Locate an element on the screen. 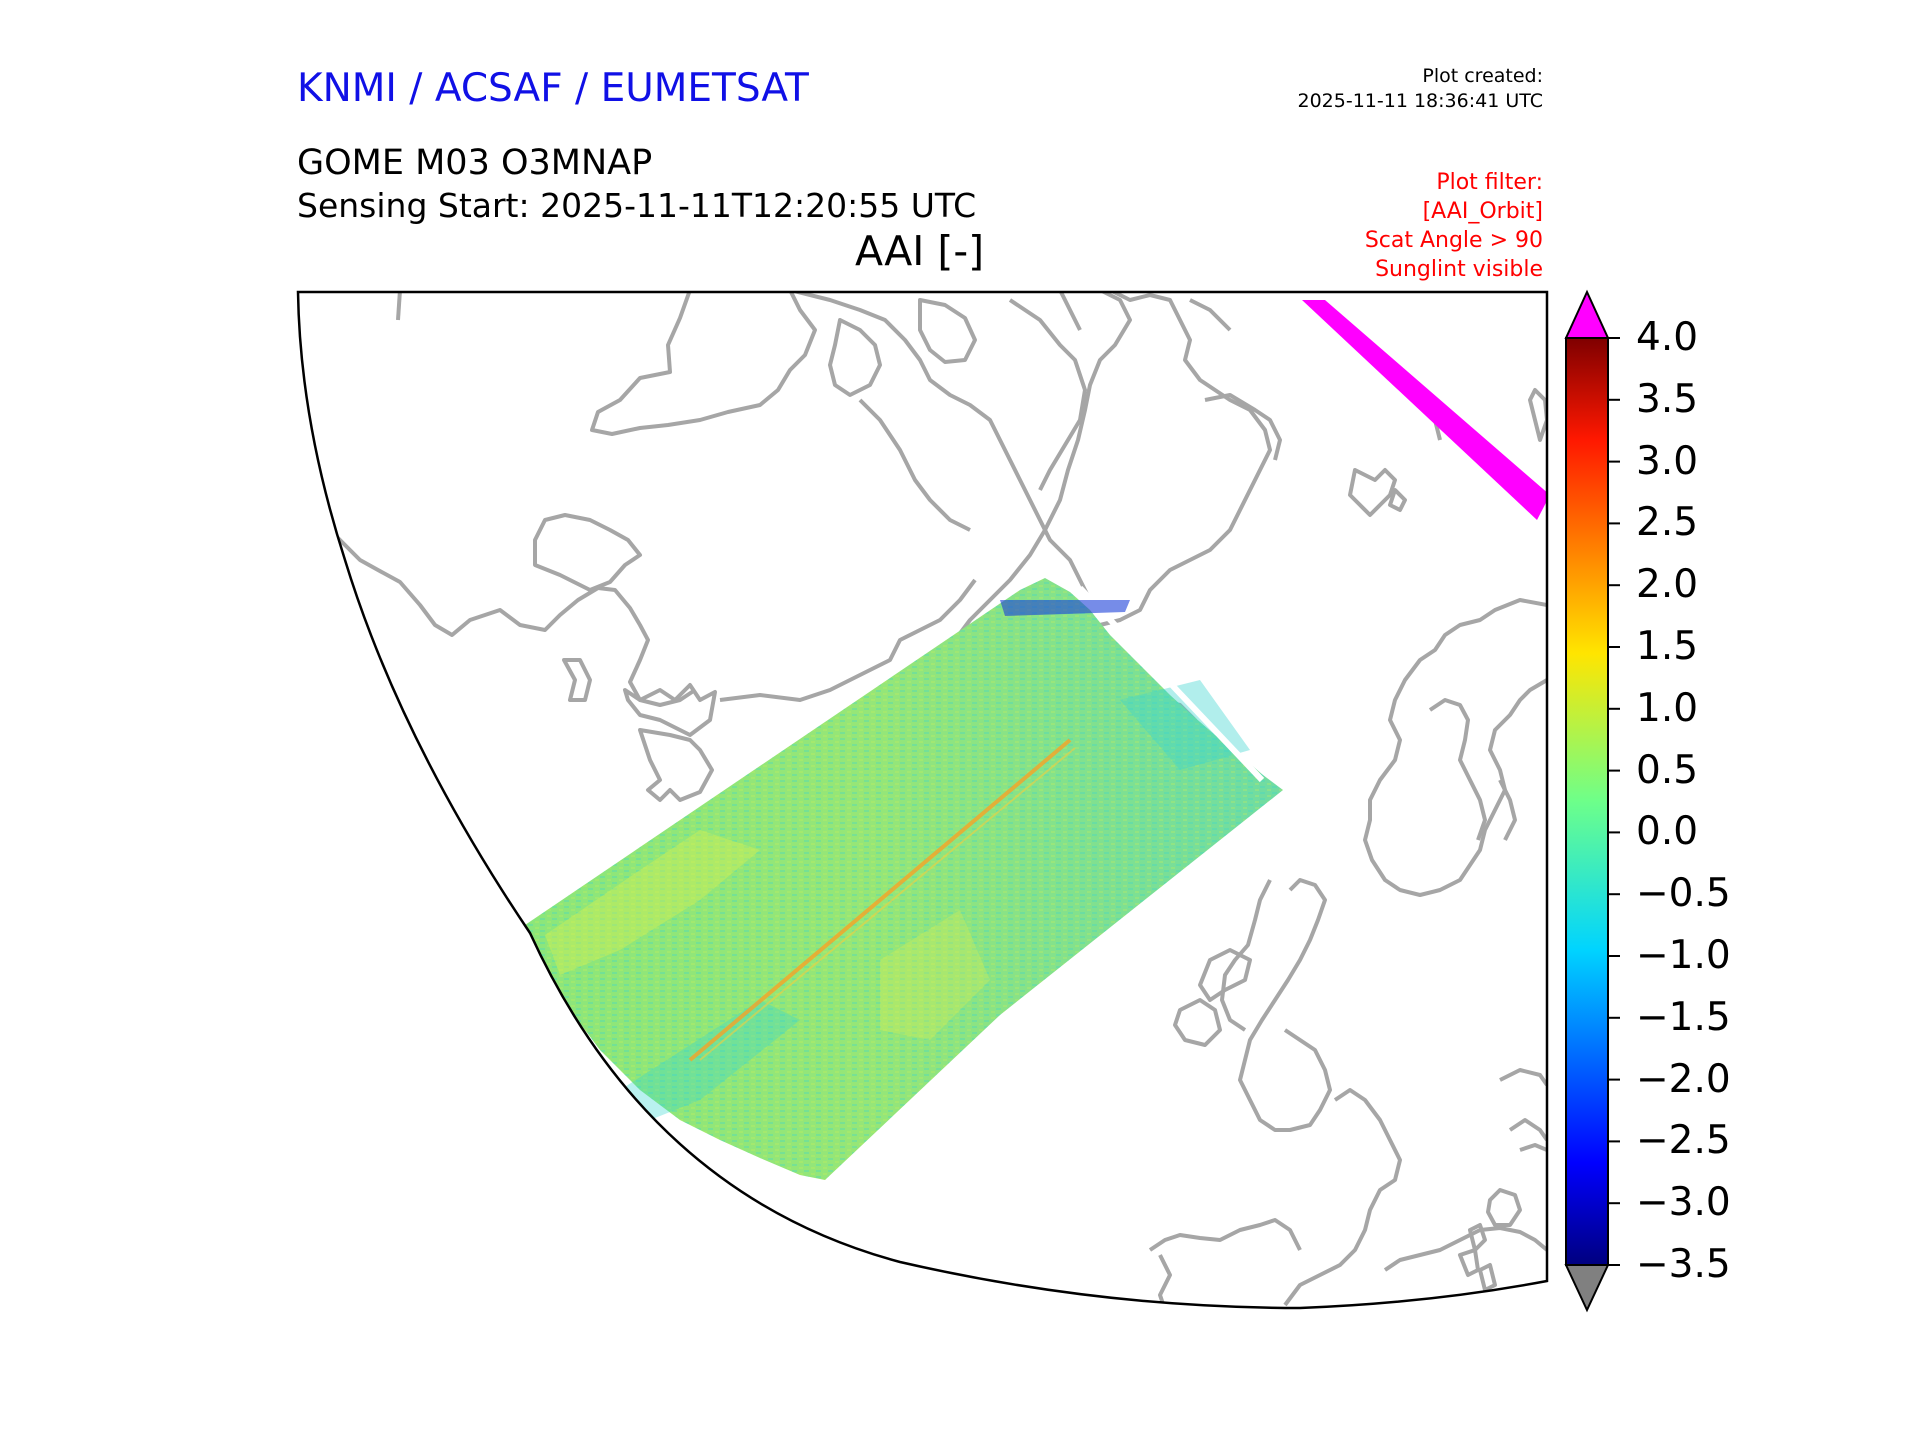 Image resolution: width=1920 pixels, height=1440 pixels. plot-filter-line: [AAI_Orbit] is located at coordinates (1482, 211).